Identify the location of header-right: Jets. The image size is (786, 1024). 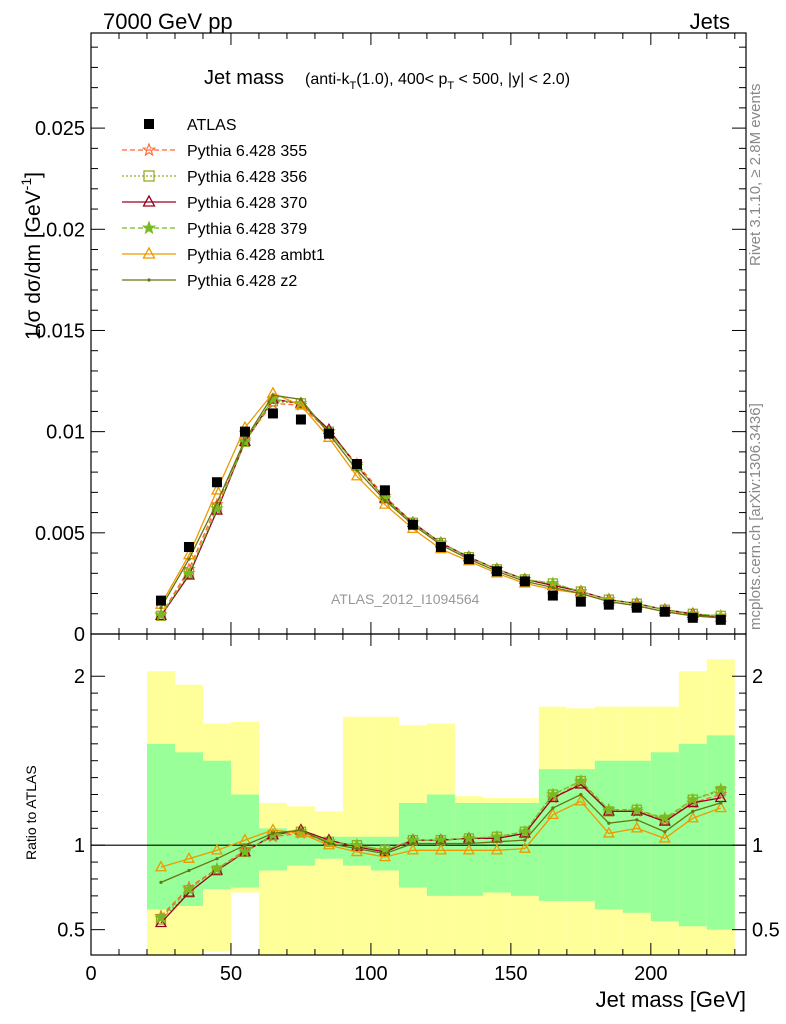
(710, 21).